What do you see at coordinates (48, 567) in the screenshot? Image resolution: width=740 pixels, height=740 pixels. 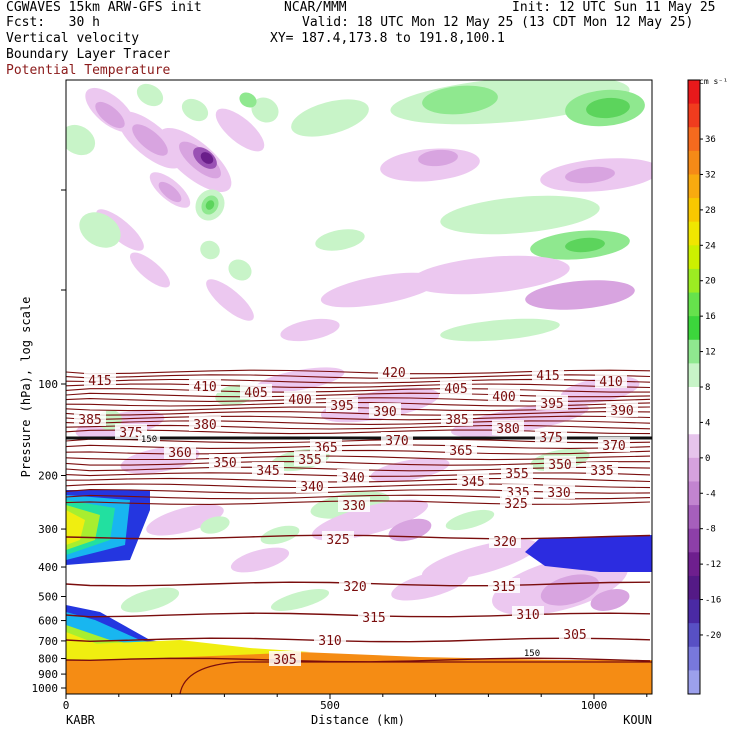 I see `y-tick-label: 400` at bounding box center [48, 567].